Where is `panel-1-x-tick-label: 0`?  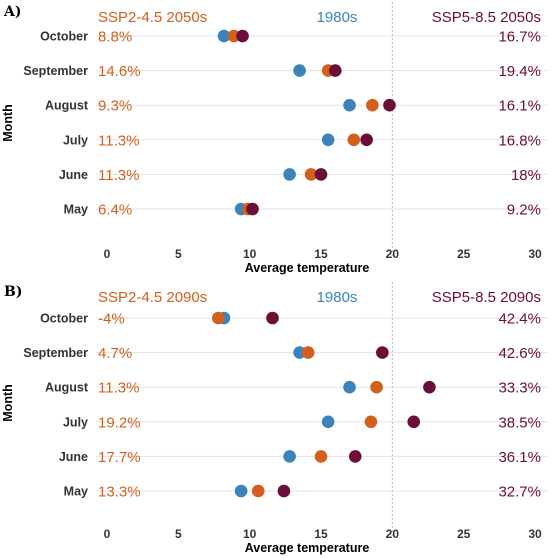 panel-1-x-tick-label: 0 is located at coordinates (107, 254).